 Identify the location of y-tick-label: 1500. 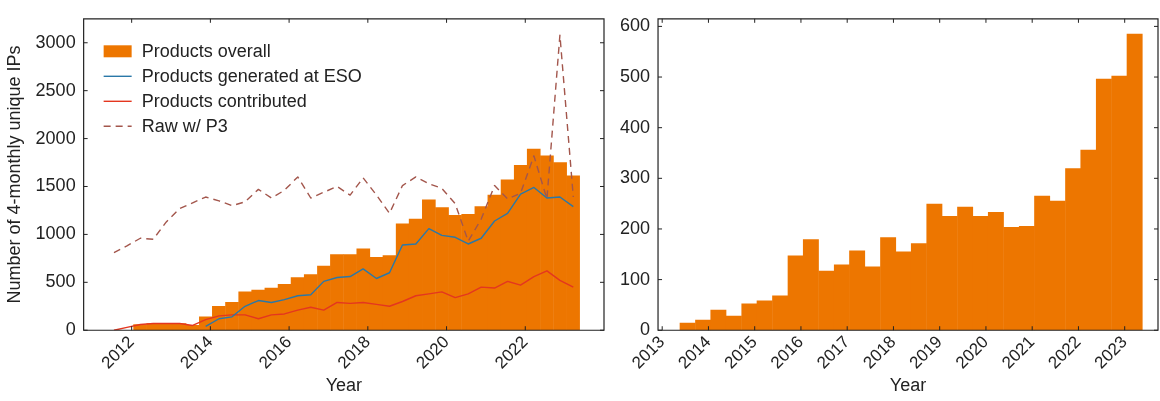
(55, 185).